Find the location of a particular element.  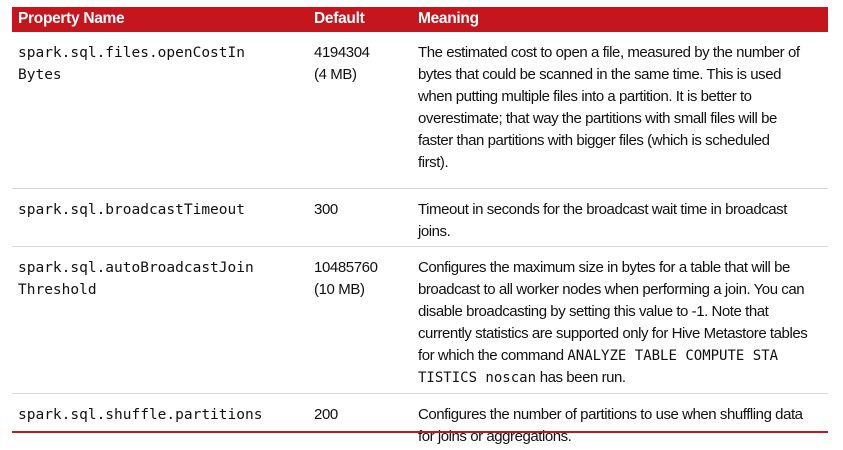

header-default: Default is located at coordinates (339, 18).